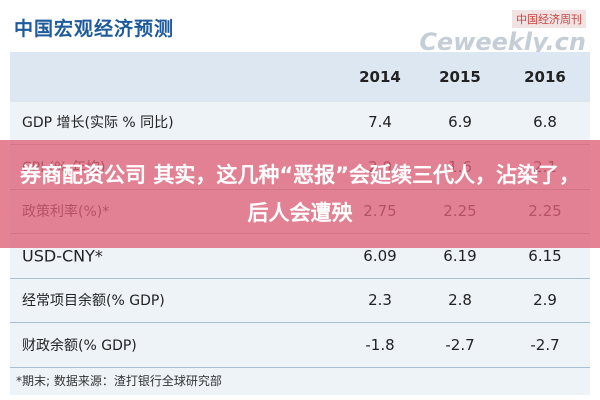  Describe the element at coordinates (460, 77) in the screenshot. I see `column-header: 2015` at that location.